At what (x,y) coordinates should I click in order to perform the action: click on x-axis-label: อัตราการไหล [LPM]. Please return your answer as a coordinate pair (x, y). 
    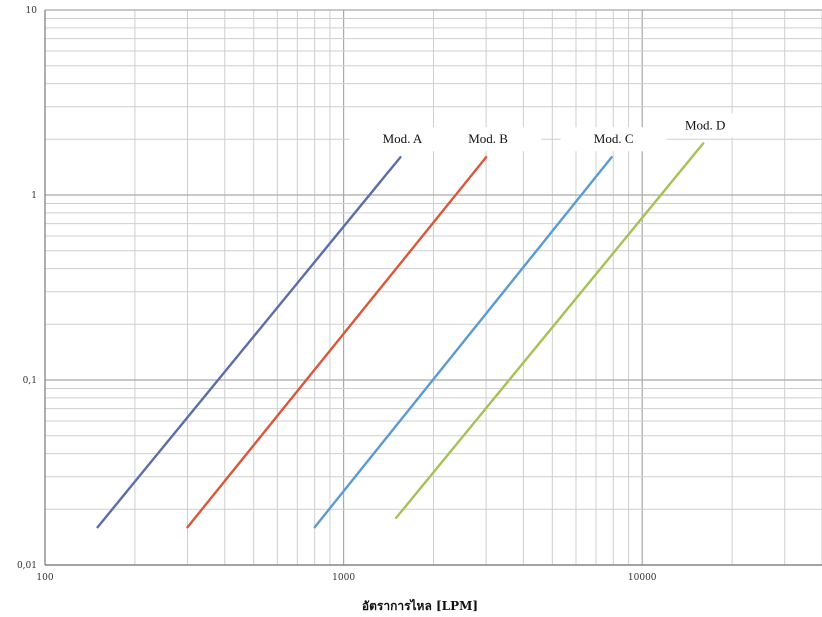
    Looking at the image, I should click on (420, 605).